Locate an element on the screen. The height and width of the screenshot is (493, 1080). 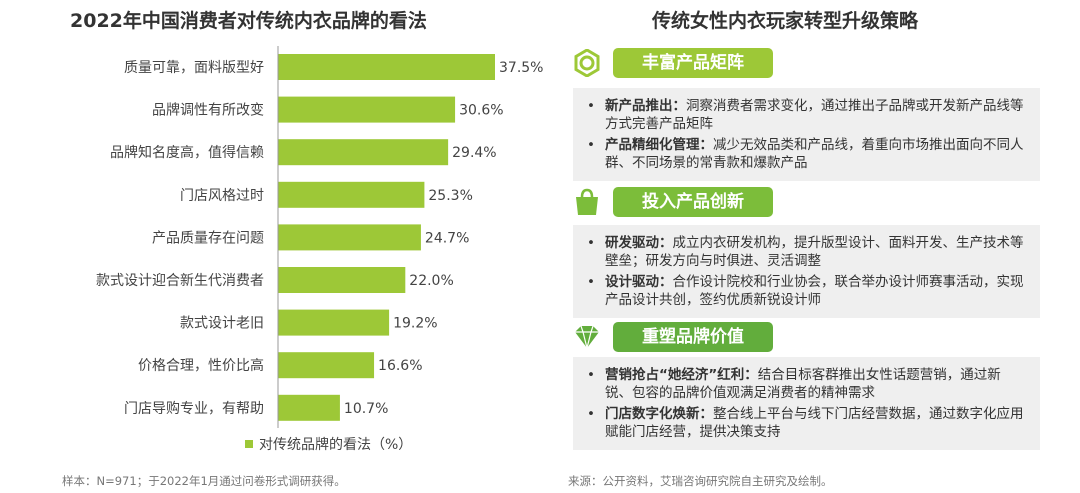
bullet-text: 结合目标客群推出女性话题营销，通过新锐、包容的品牌价值观满足消费者的精神需求 is located at coordinates (803, 384).